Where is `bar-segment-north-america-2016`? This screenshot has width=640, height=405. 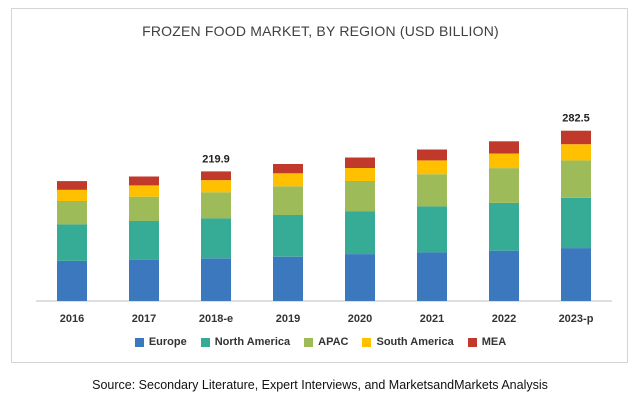 bar-segment-north-america-2016 is located at coordinates (72, 242).